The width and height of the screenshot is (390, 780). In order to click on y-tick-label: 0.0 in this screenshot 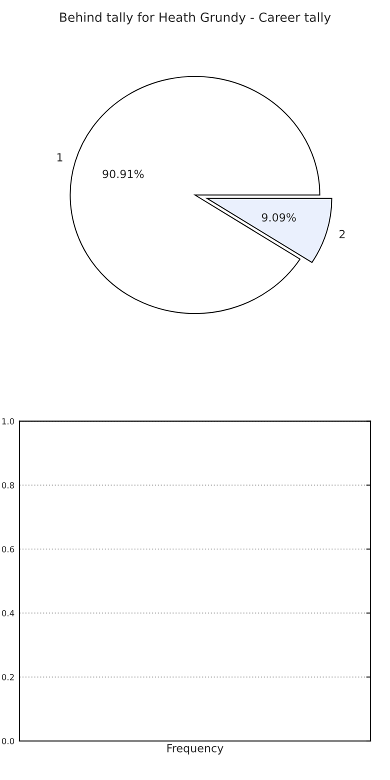, I will do `click(8, 741)`.